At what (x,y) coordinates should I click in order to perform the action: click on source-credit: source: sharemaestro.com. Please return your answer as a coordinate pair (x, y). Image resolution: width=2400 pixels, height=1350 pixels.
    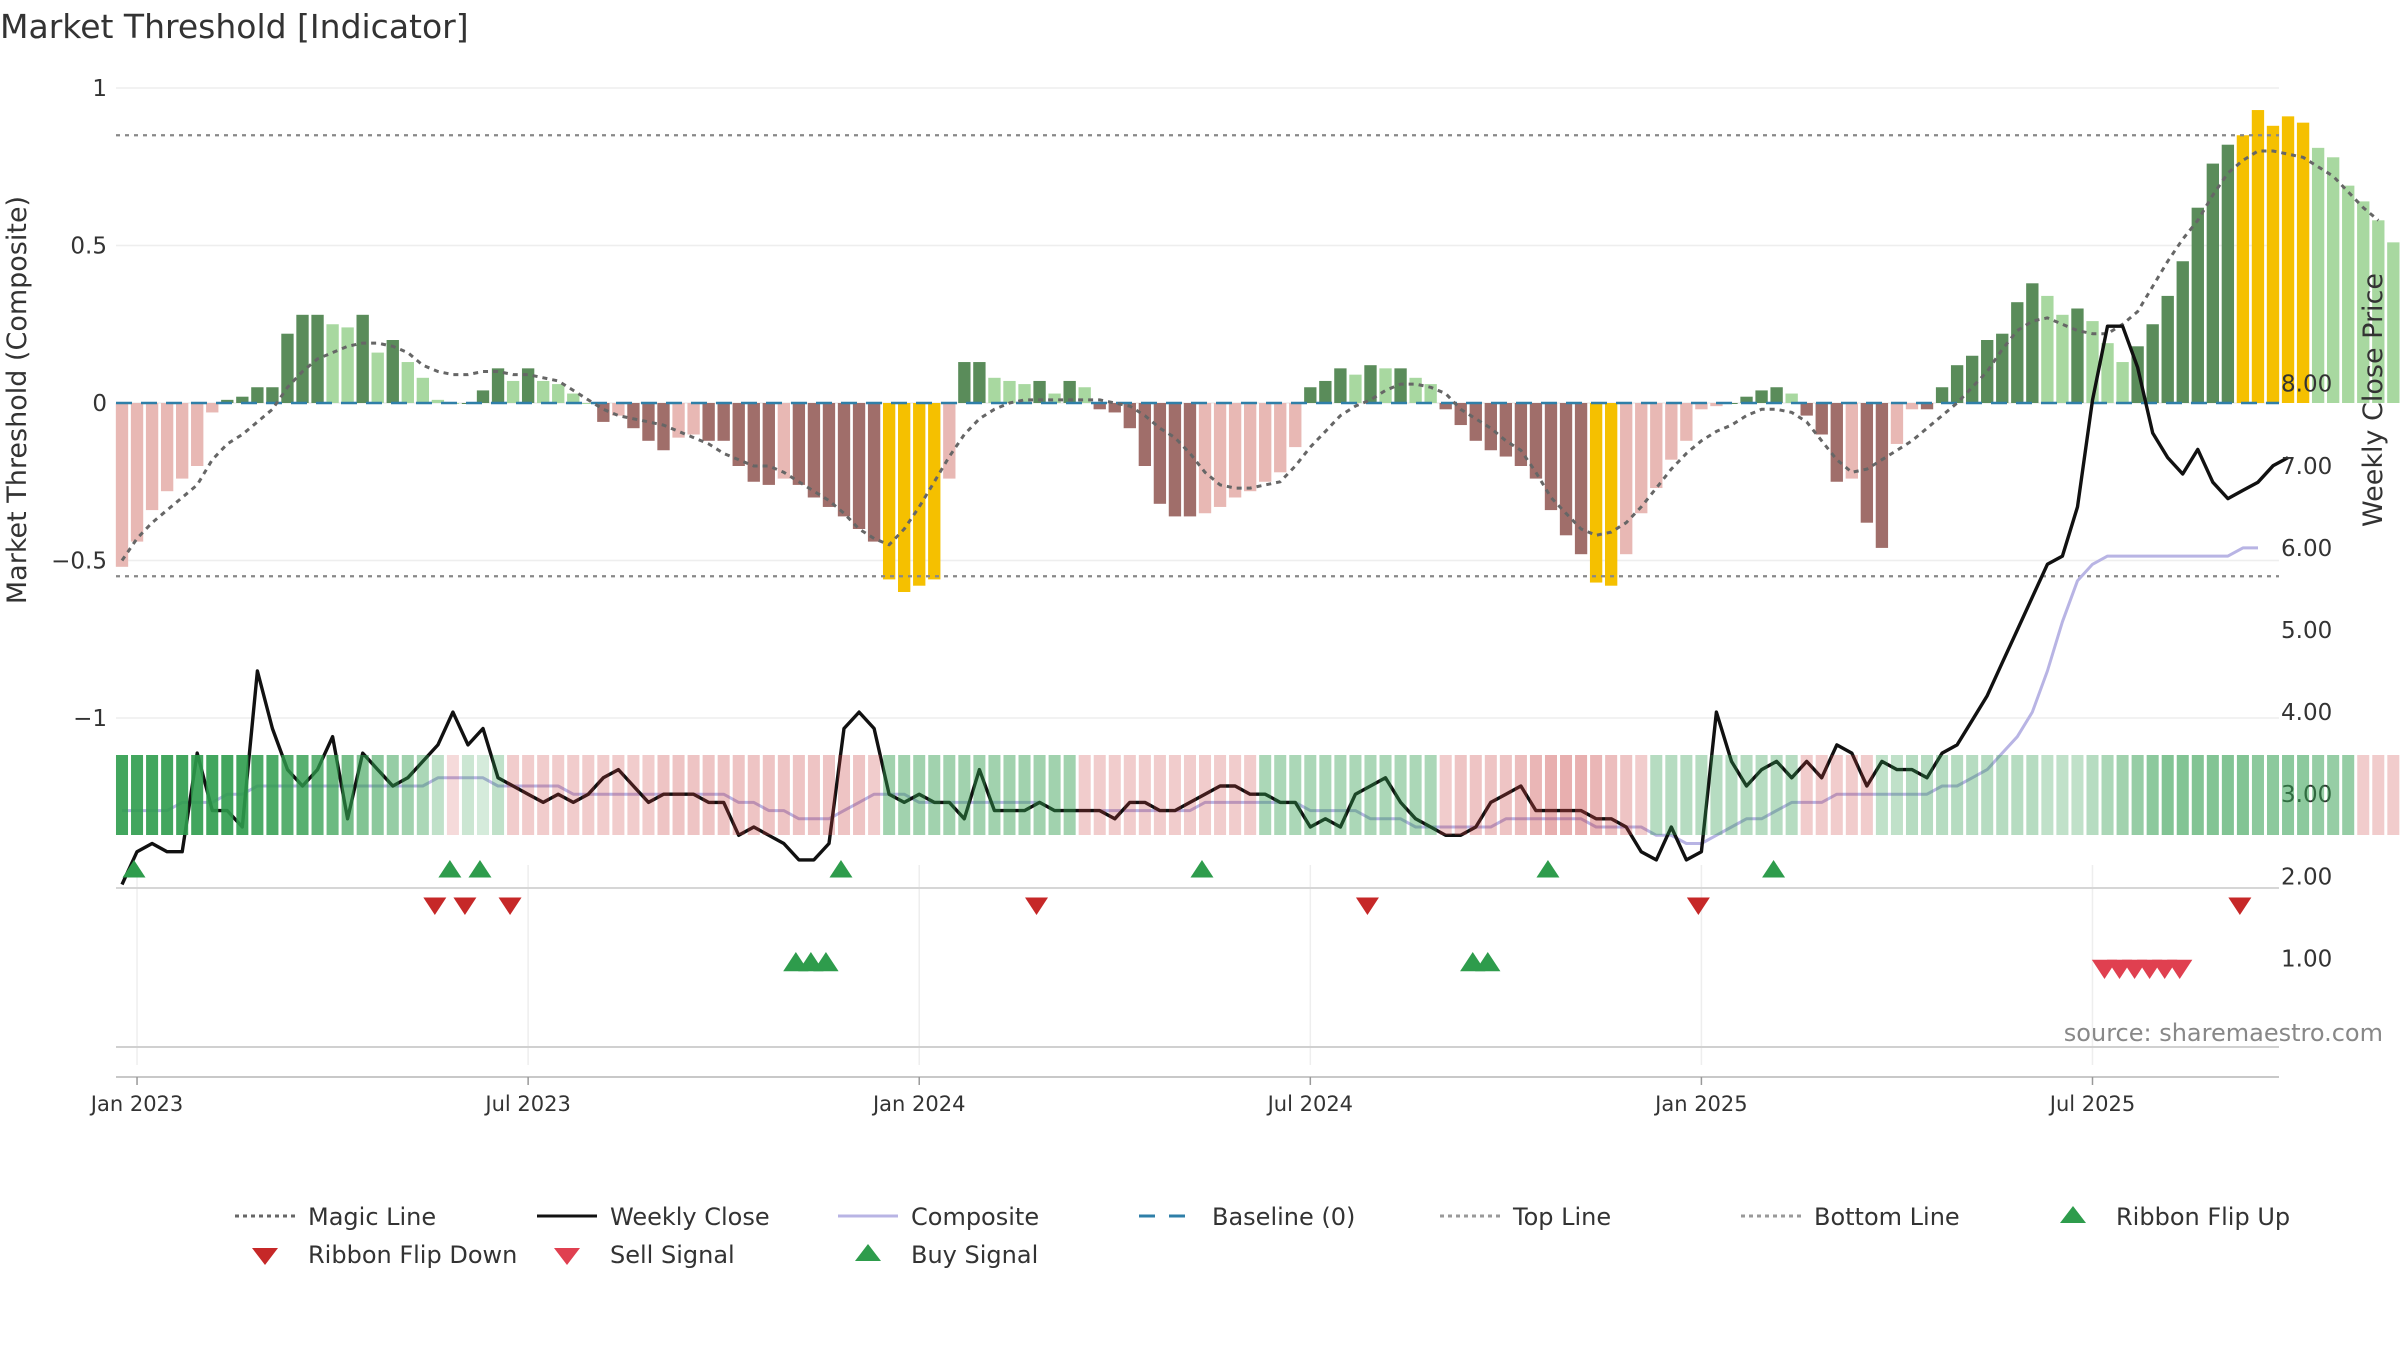
    Looking at the image, I should click on (2223, 1033).